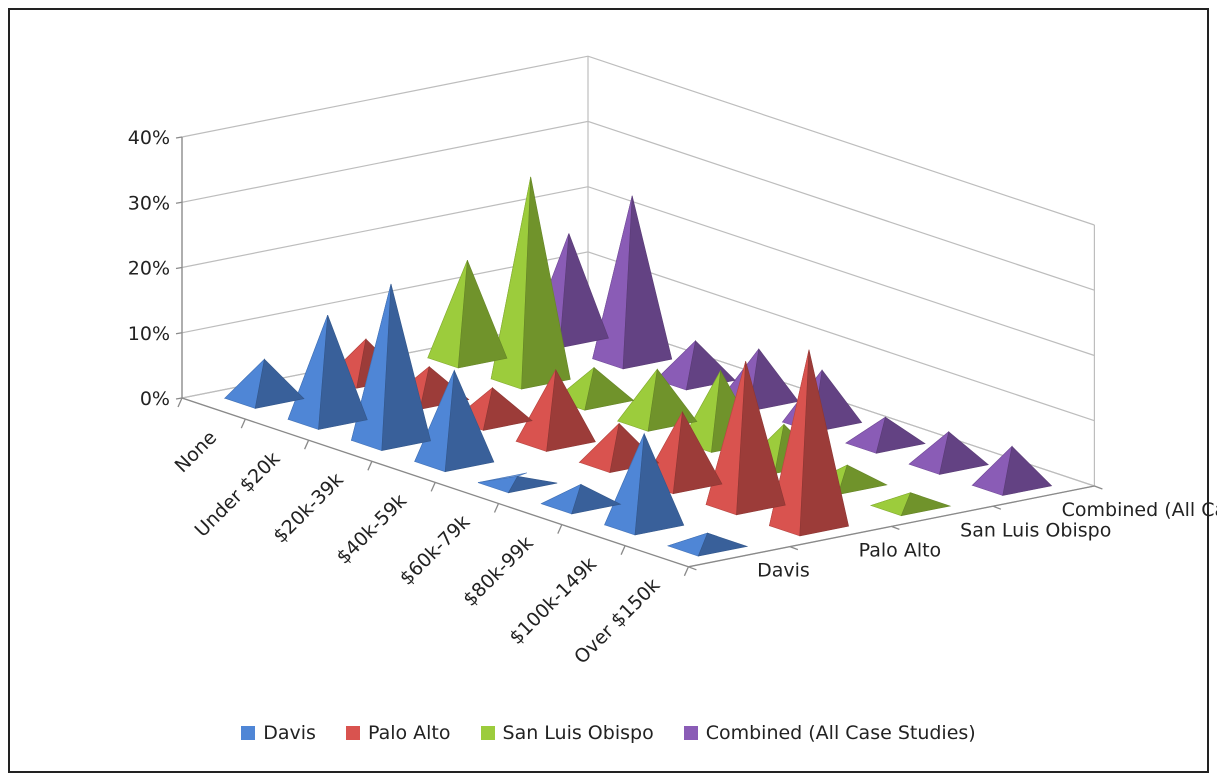  What do you see at coordinates (617, 621) in the screenshot?
I see `x-tick-label: Over $150k` at bounding box center [617, 621].